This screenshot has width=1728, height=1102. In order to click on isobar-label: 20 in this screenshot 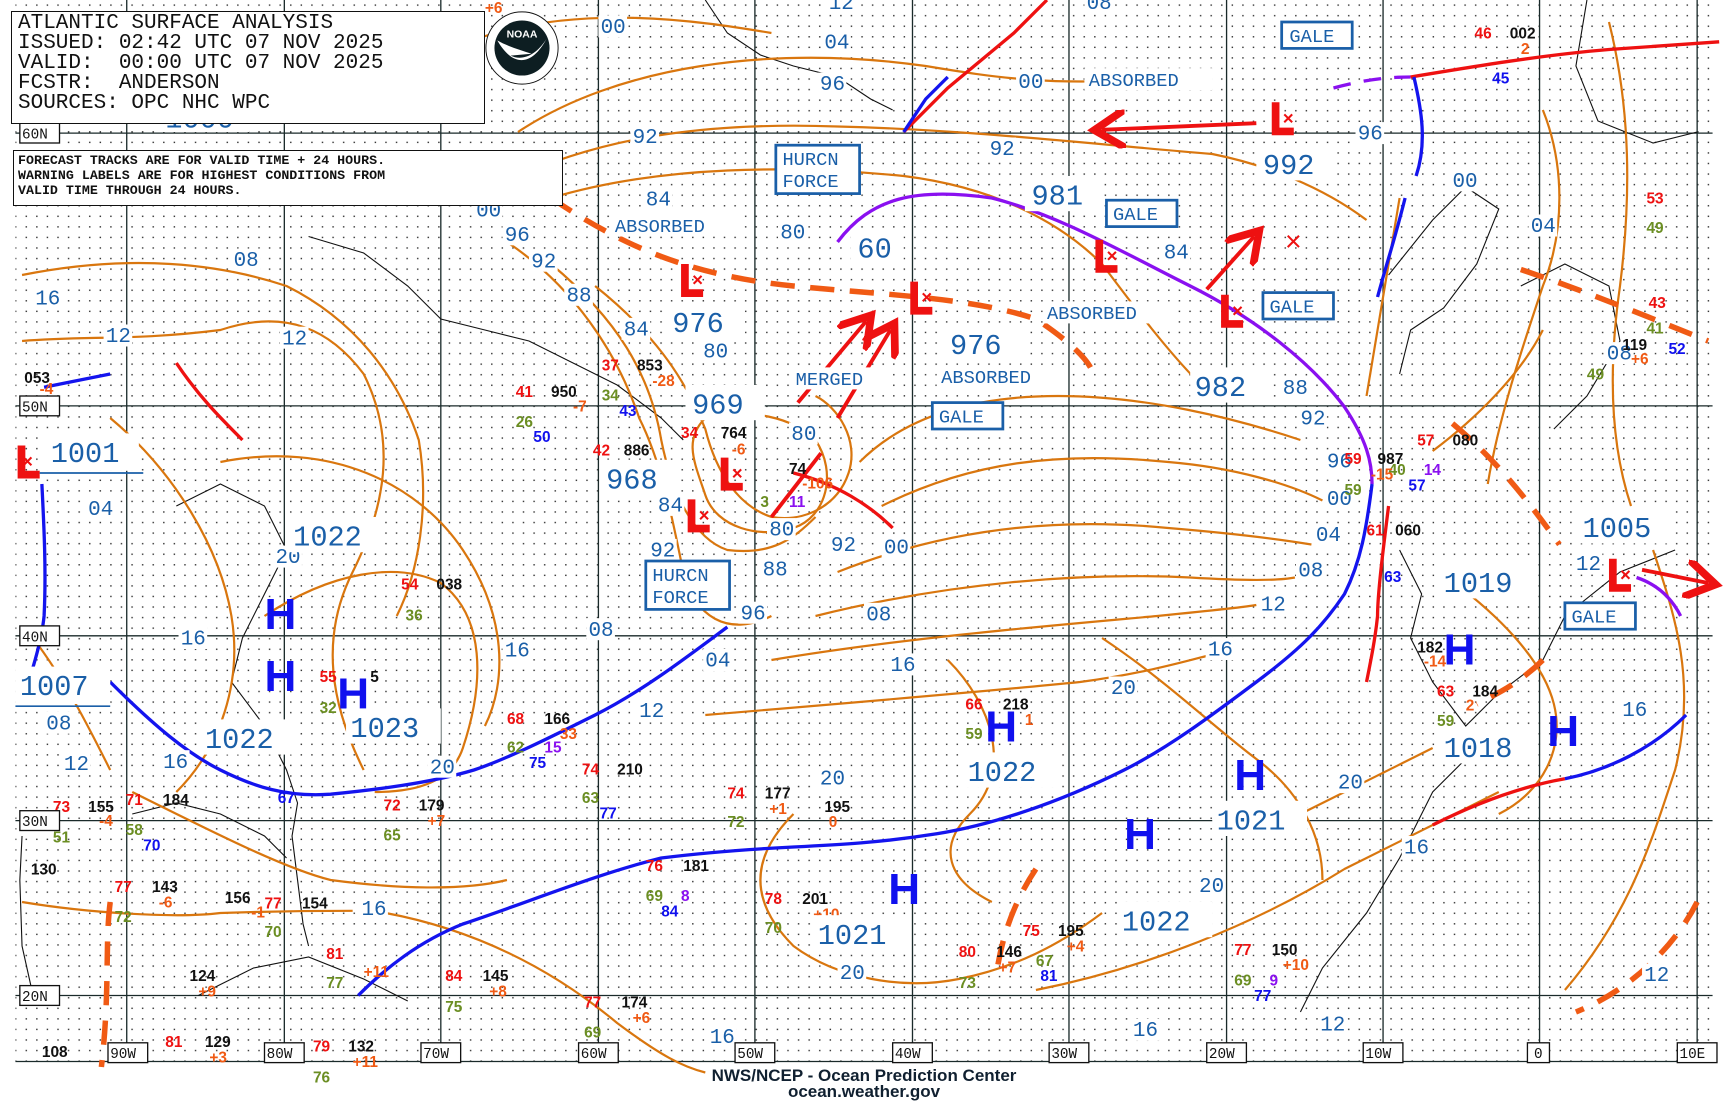, I will do `click(852, 974)`.